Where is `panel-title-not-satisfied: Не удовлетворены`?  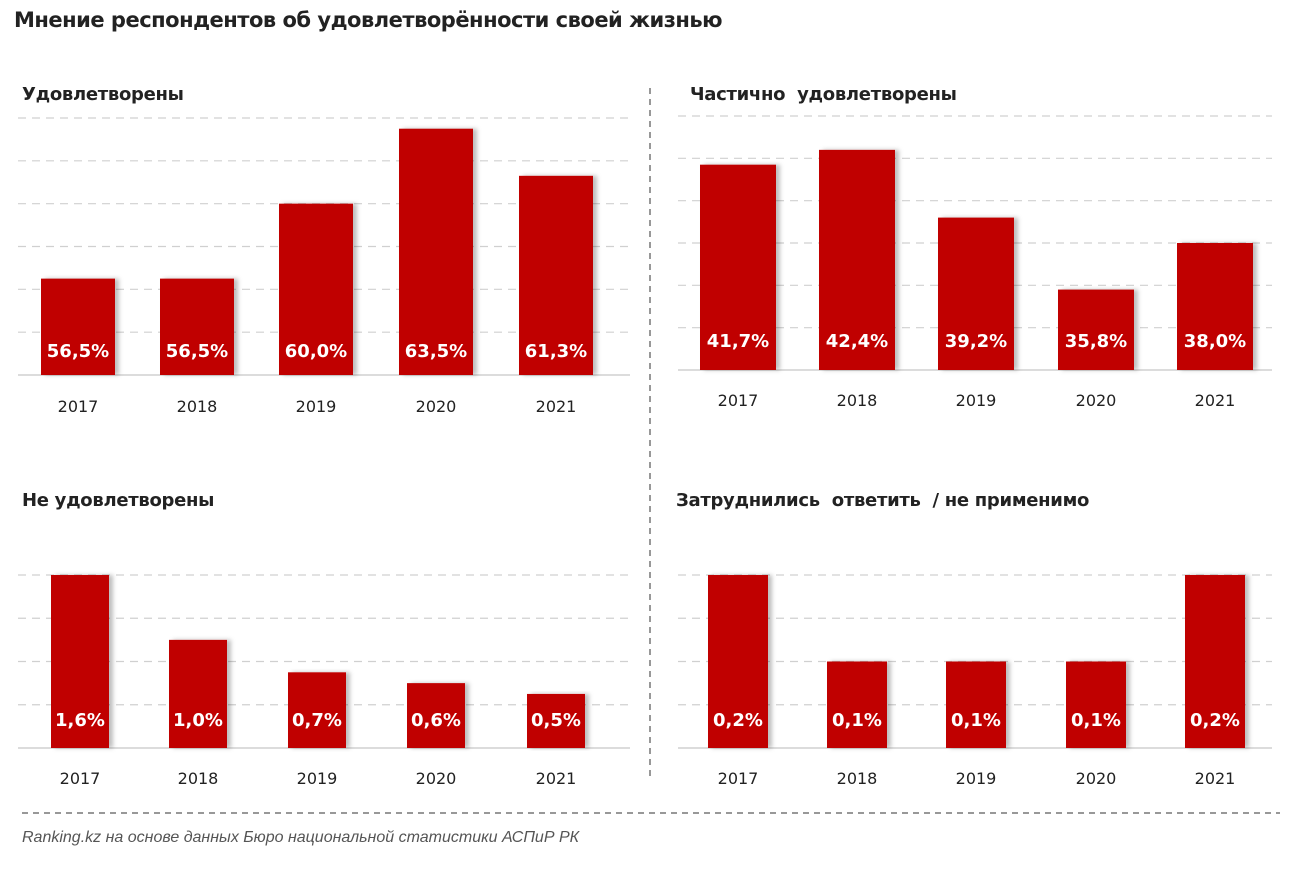
panel-title-not-satisfied: Не удовлетворены is located at coordinates (118, 500).